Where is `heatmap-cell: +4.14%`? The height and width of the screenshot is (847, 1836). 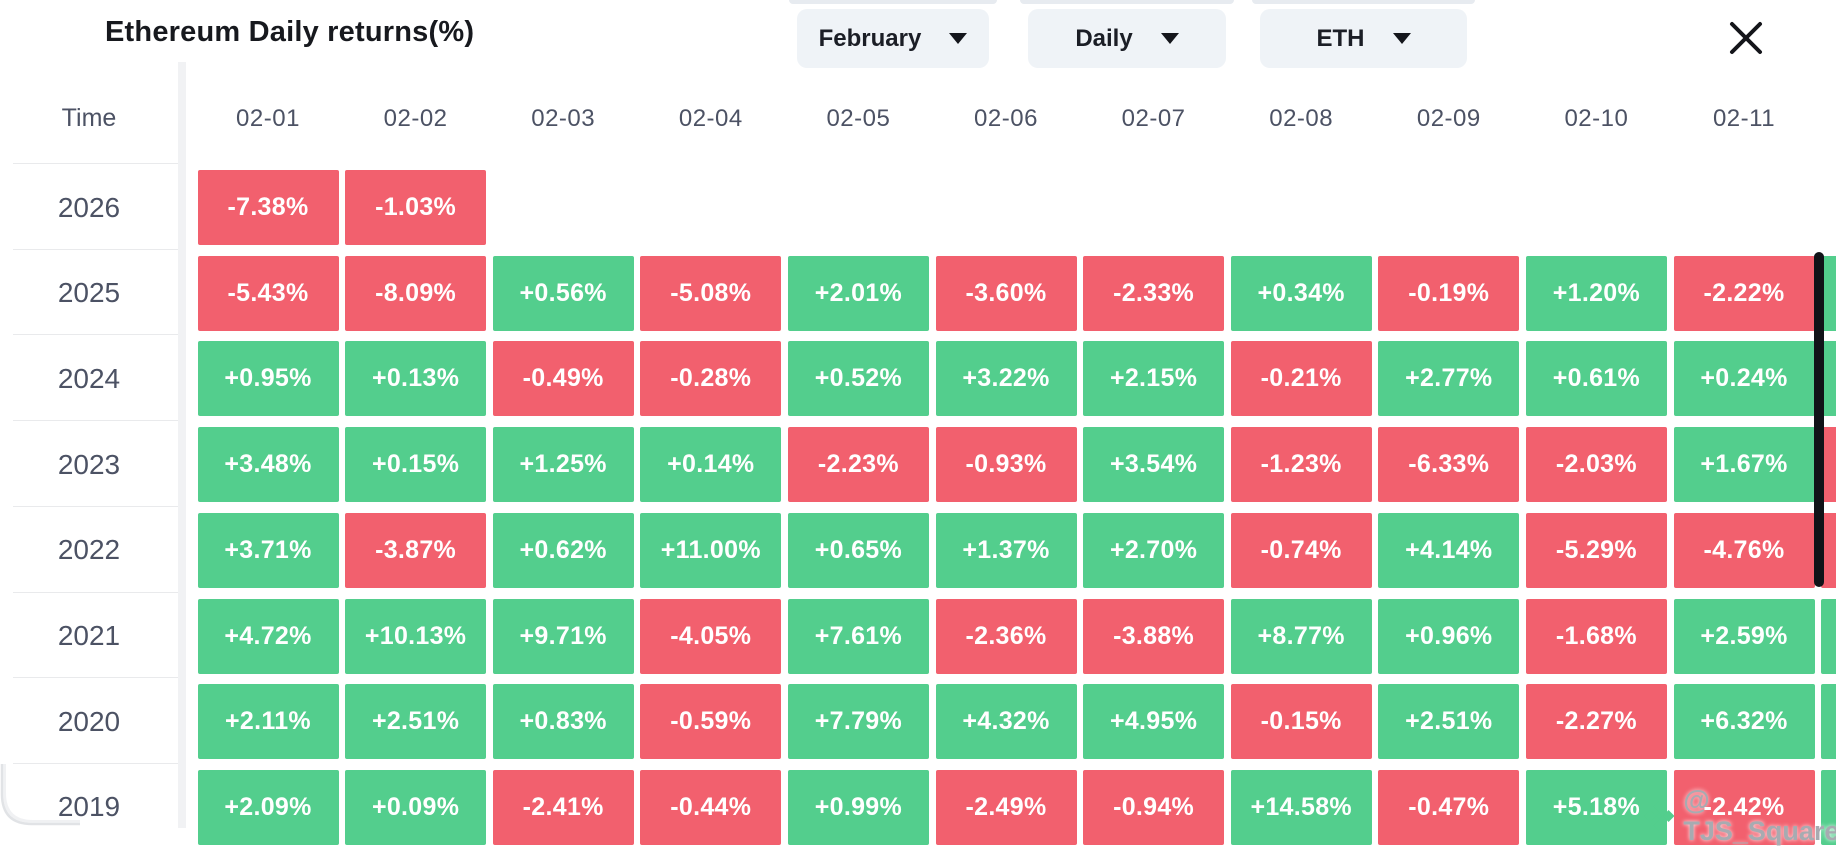 heatmap-cell: +4.14% is located at coordinates (1449, 550).